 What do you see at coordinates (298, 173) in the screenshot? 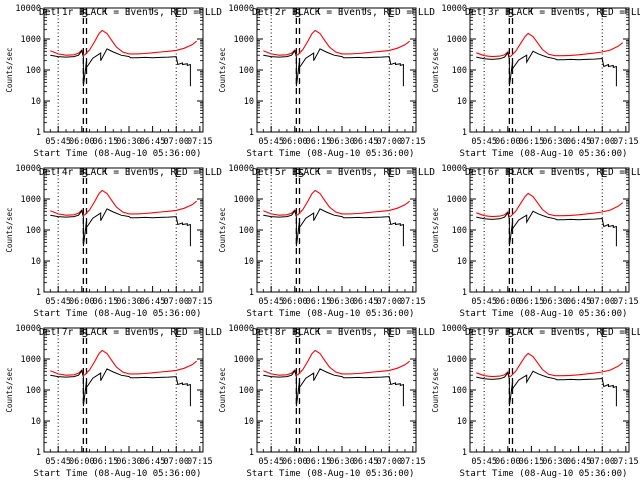
I see `marker-letter: P` at bounding box center [298, 173].